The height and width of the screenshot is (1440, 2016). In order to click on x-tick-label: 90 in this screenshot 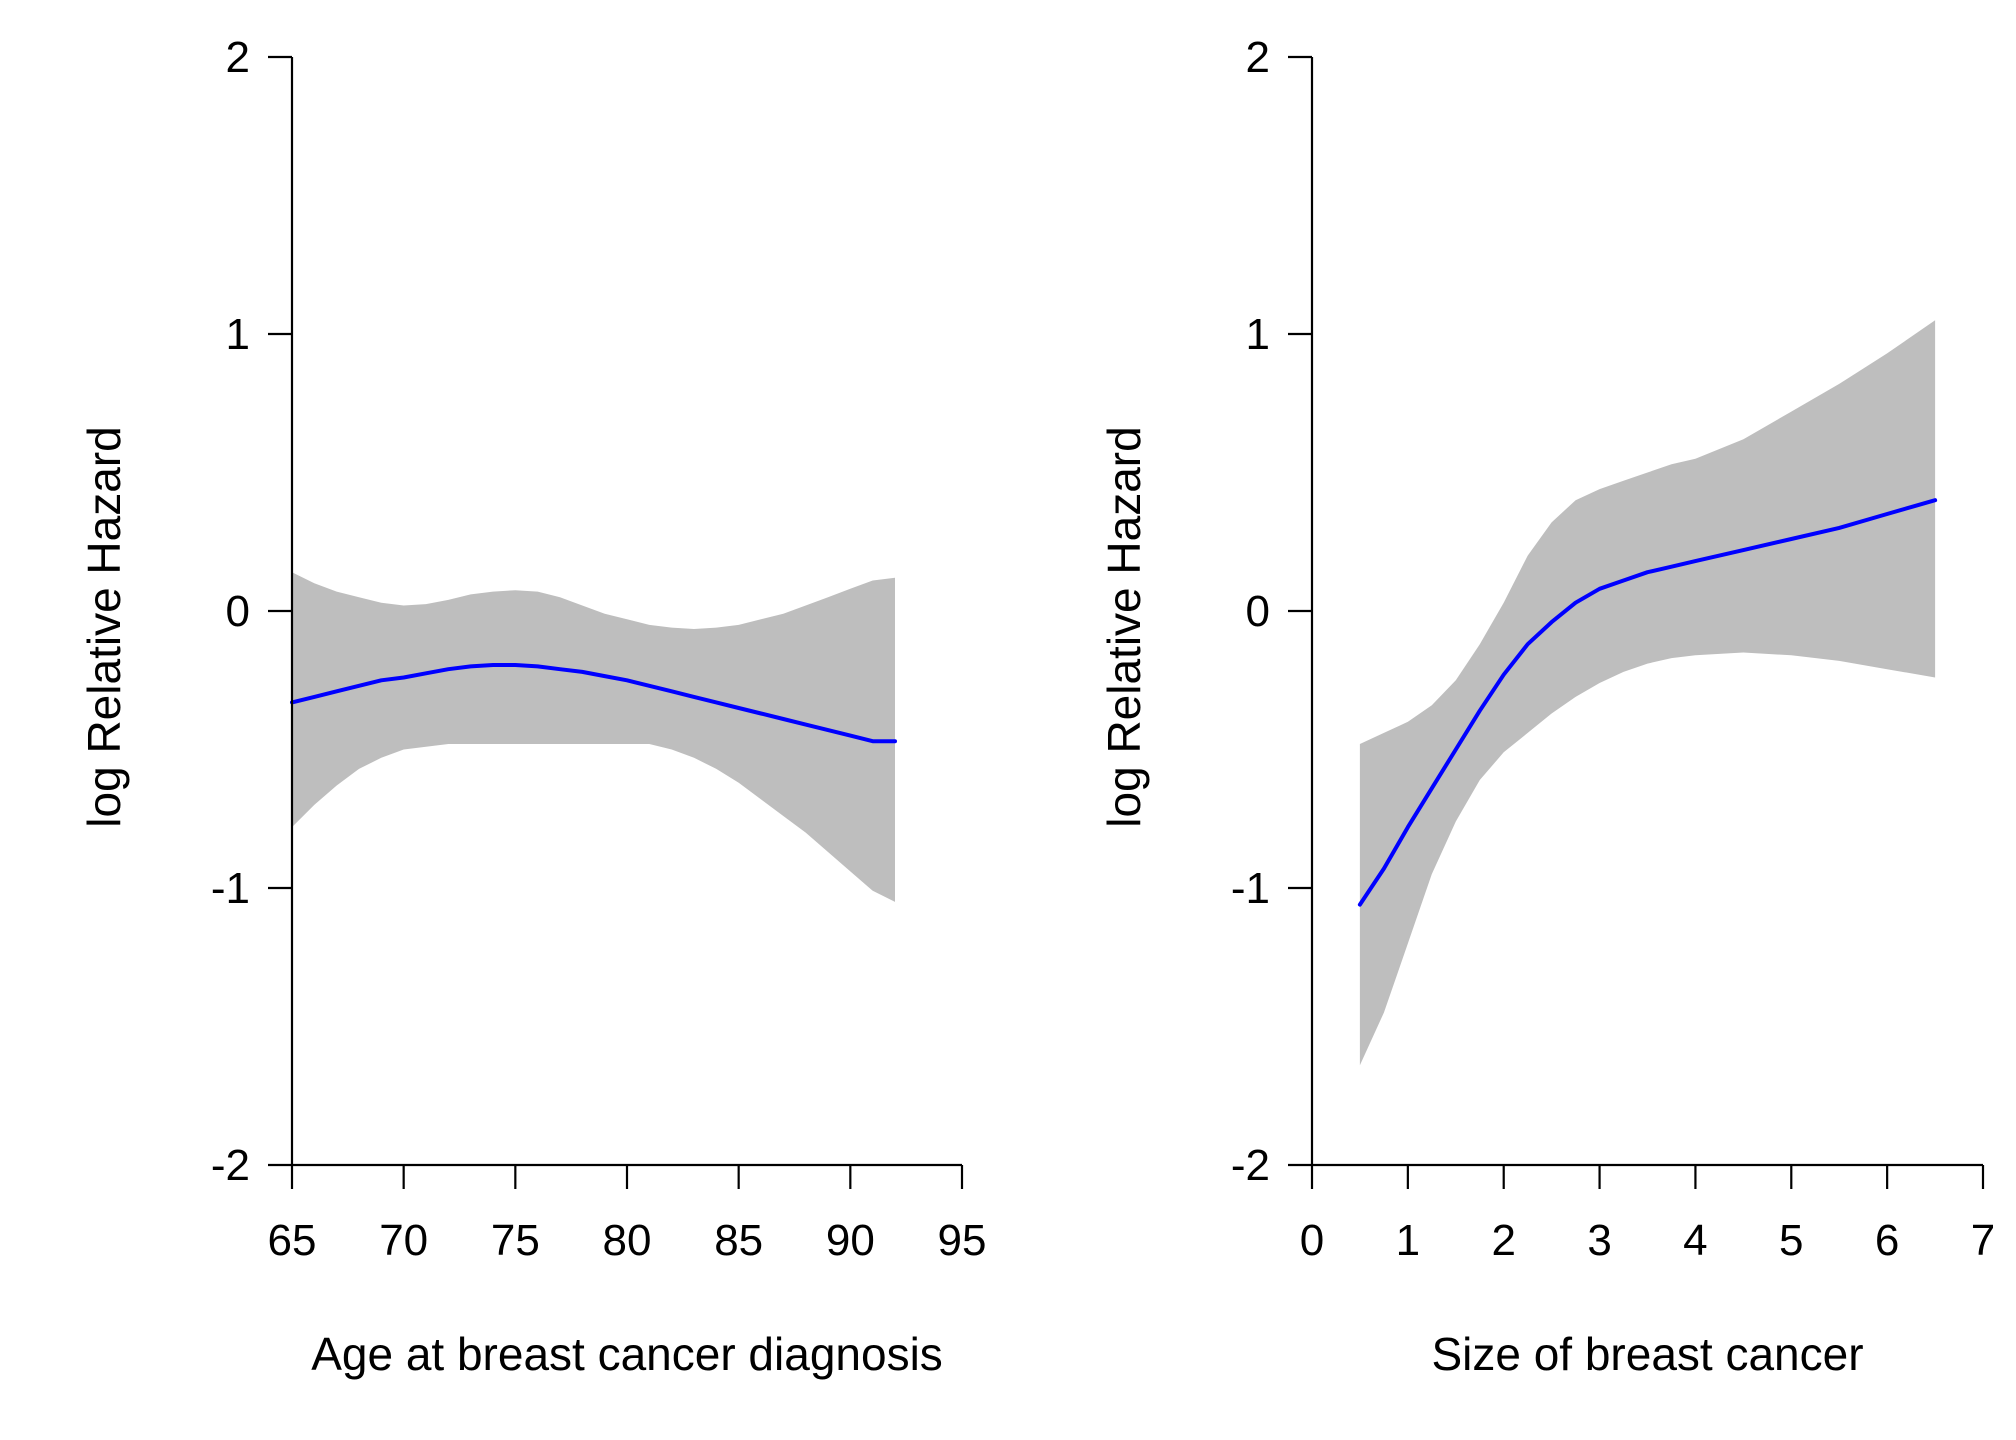, I will do `click(850, 1240)`.